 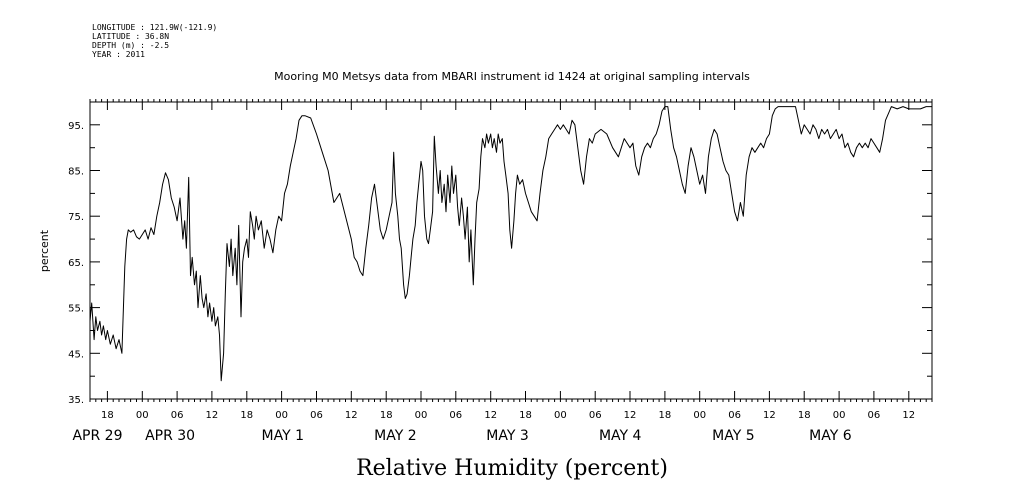 What do you see at coordinates (97, 436) in the screenshot?
I see `x-day-label: APR 29` at bounding box center [97, 436].